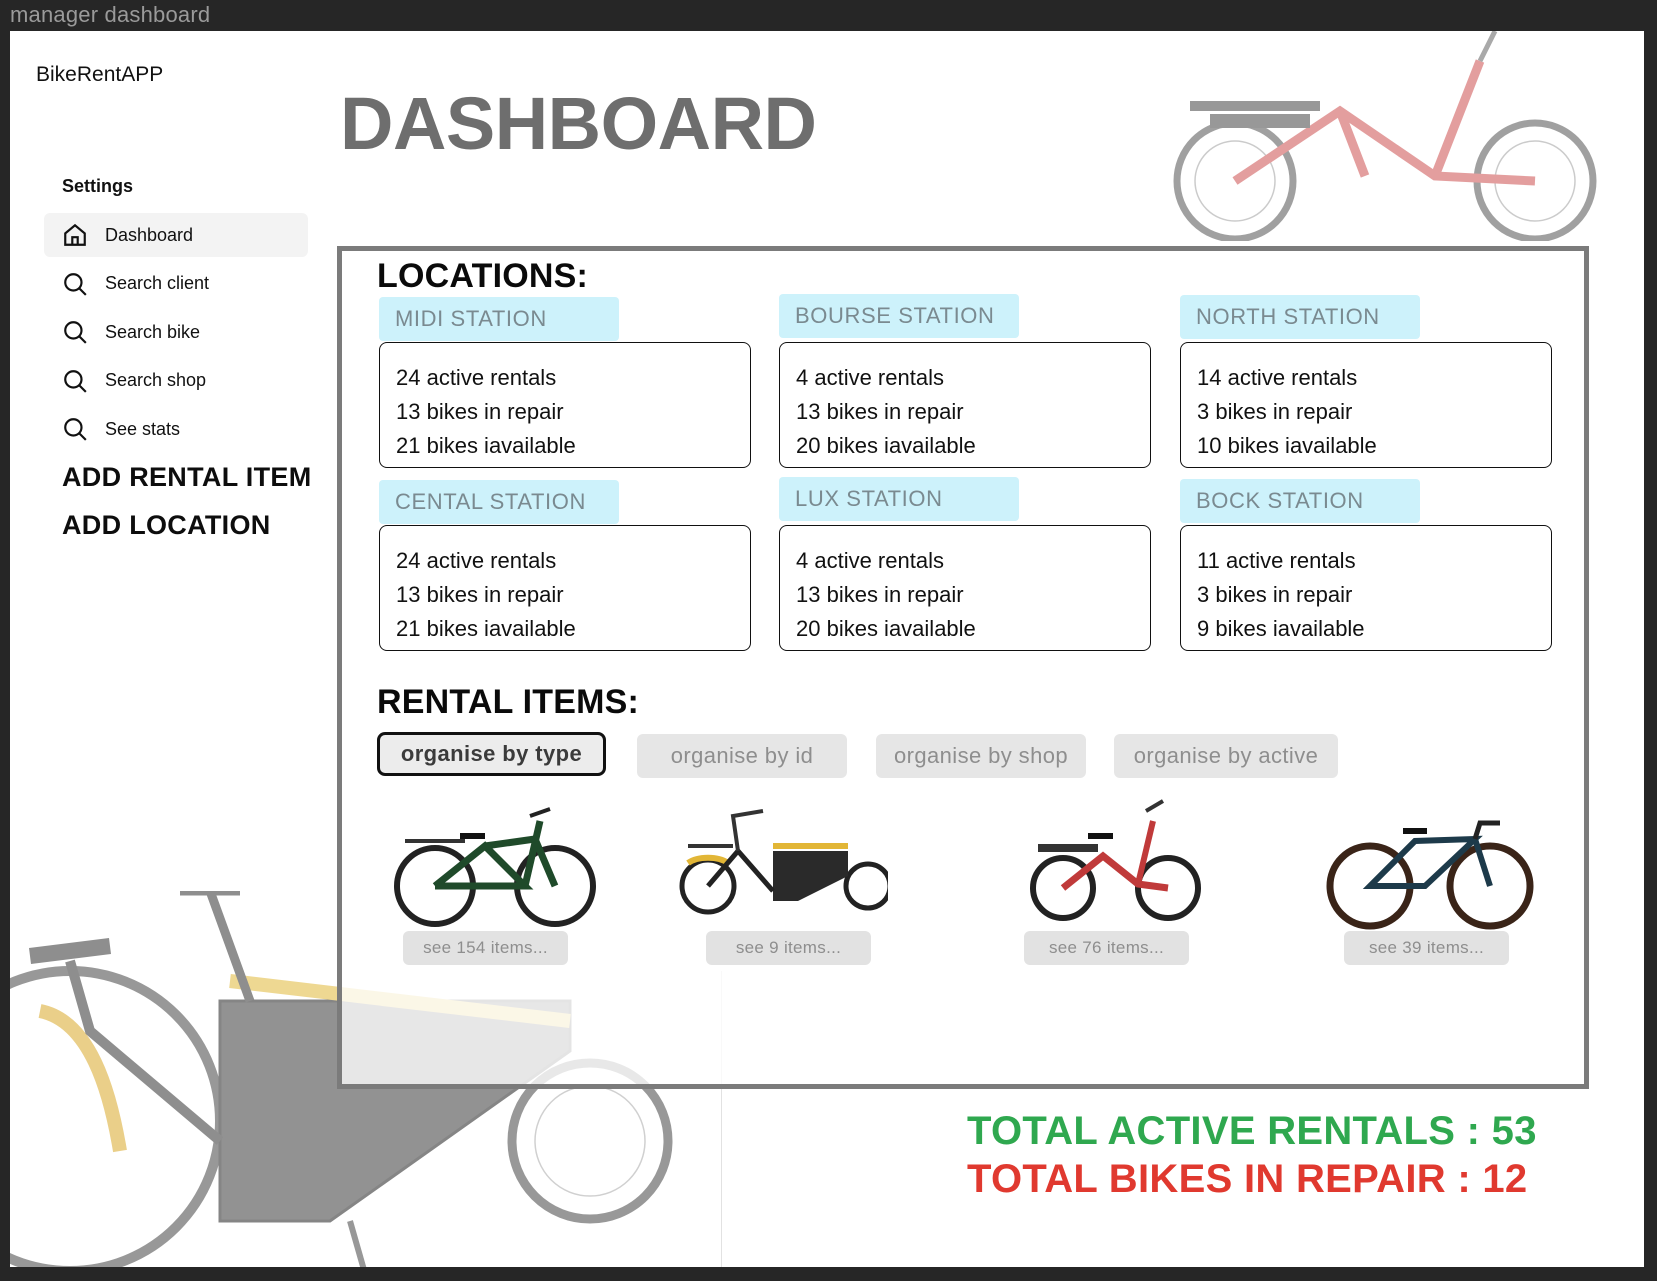 The height and width of the screenshot is (1281, 1657). I want to click on active-rentals: 11 active rentals, so click(1276, 560).